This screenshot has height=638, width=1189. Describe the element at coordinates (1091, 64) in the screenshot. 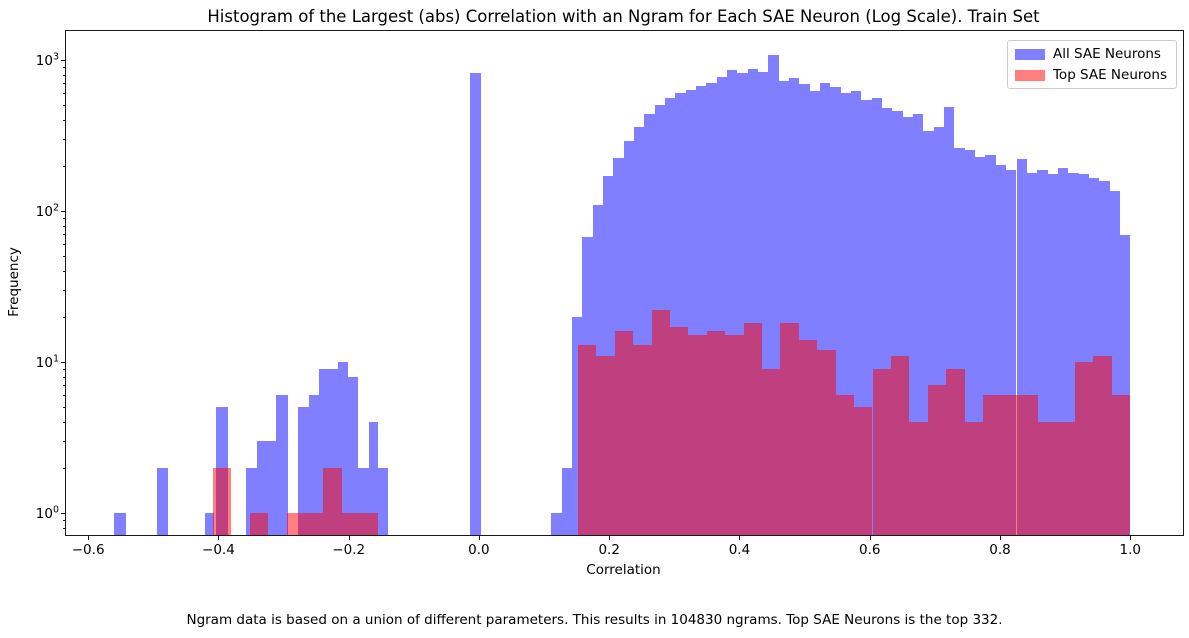

I see `legend: All SAE Neurons Top SAE Neurons` at that location.